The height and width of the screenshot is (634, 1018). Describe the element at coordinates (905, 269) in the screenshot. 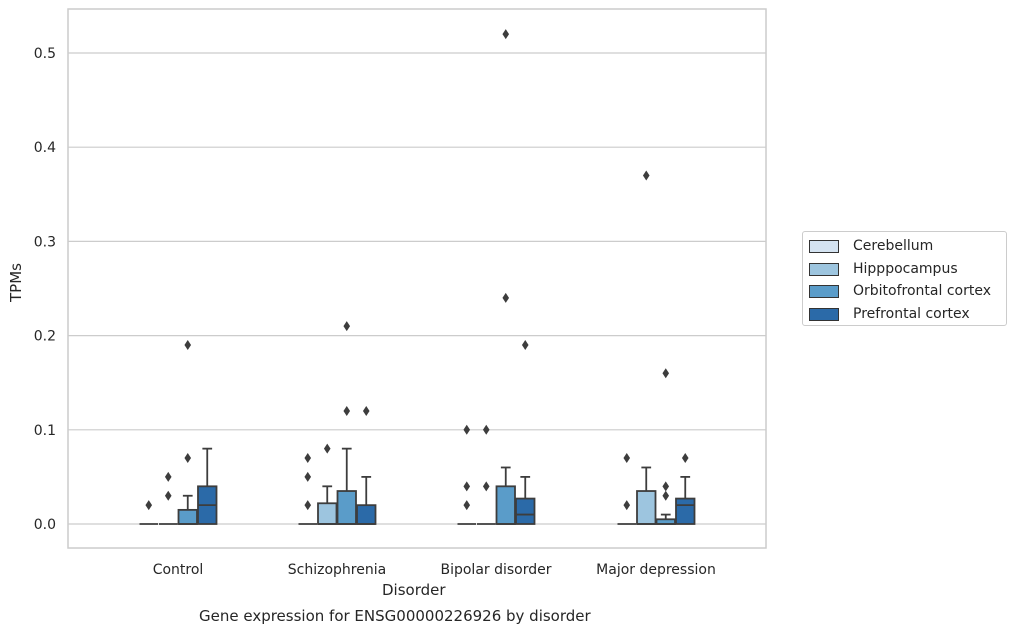

I see `legend-label-hippocampus: Hipppocampus` at that location.